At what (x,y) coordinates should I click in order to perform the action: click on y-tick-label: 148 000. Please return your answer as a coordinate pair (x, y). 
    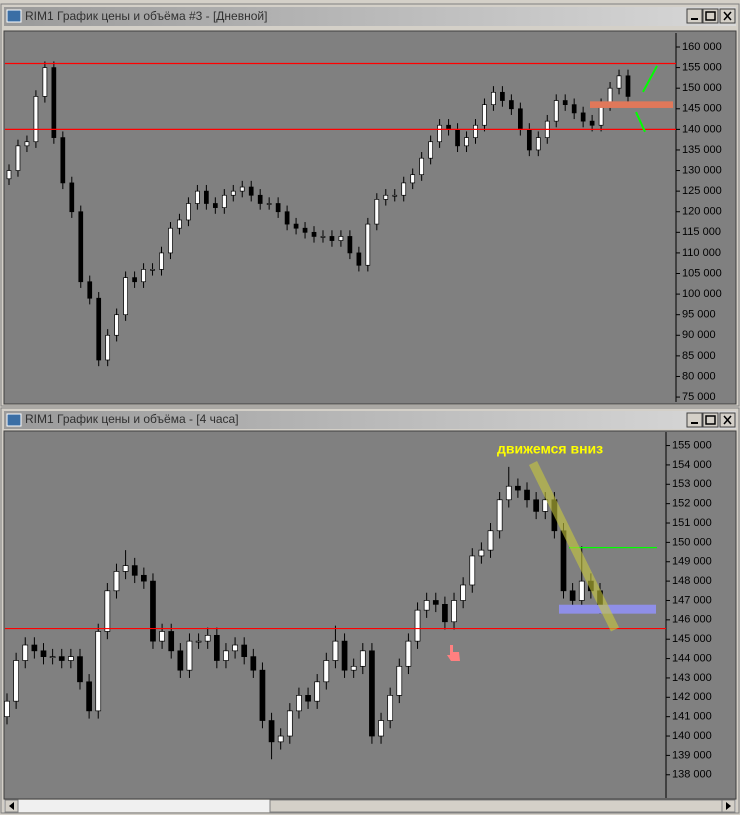
    Looking at the image, I should click on (692, 581).